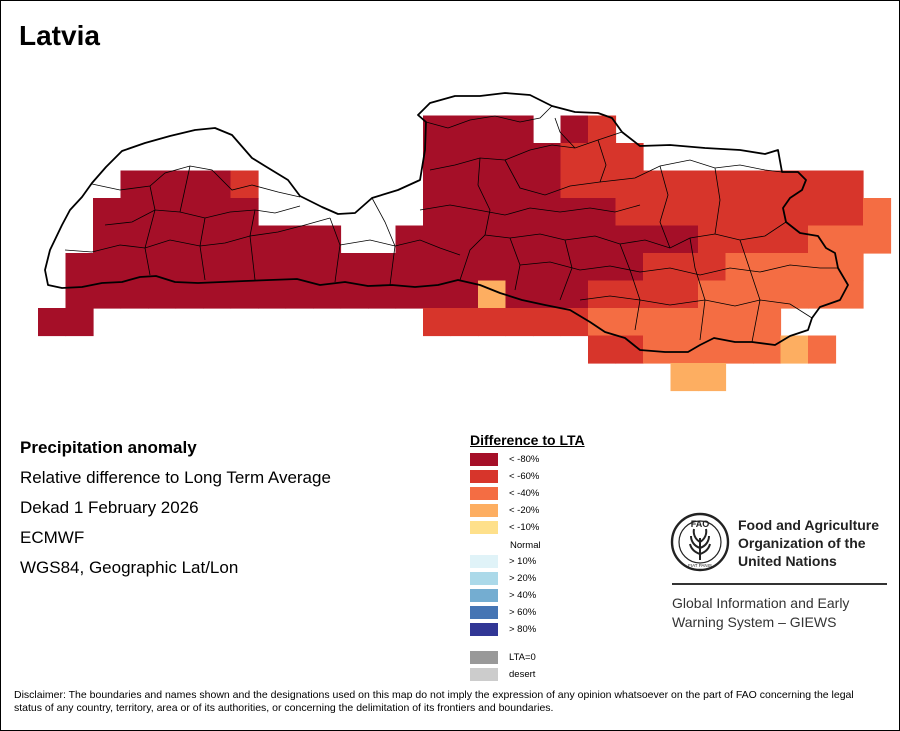 The image size is (900, 731). I want to click on legend-item: LTA=0, so click(503, 657).